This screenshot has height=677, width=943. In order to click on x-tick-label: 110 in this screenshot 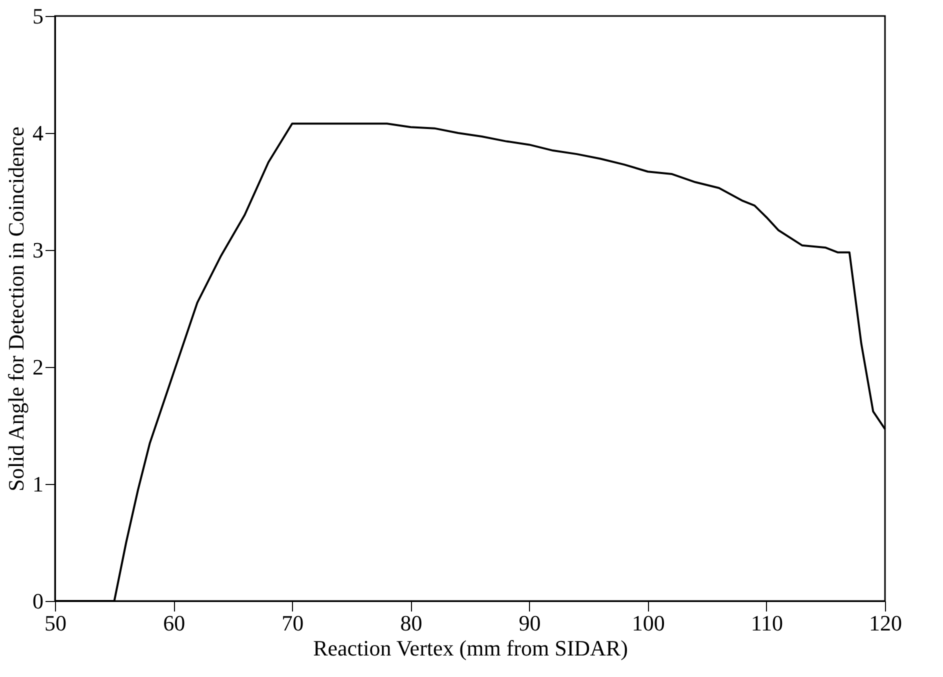, I will do `click(767, 623)`.